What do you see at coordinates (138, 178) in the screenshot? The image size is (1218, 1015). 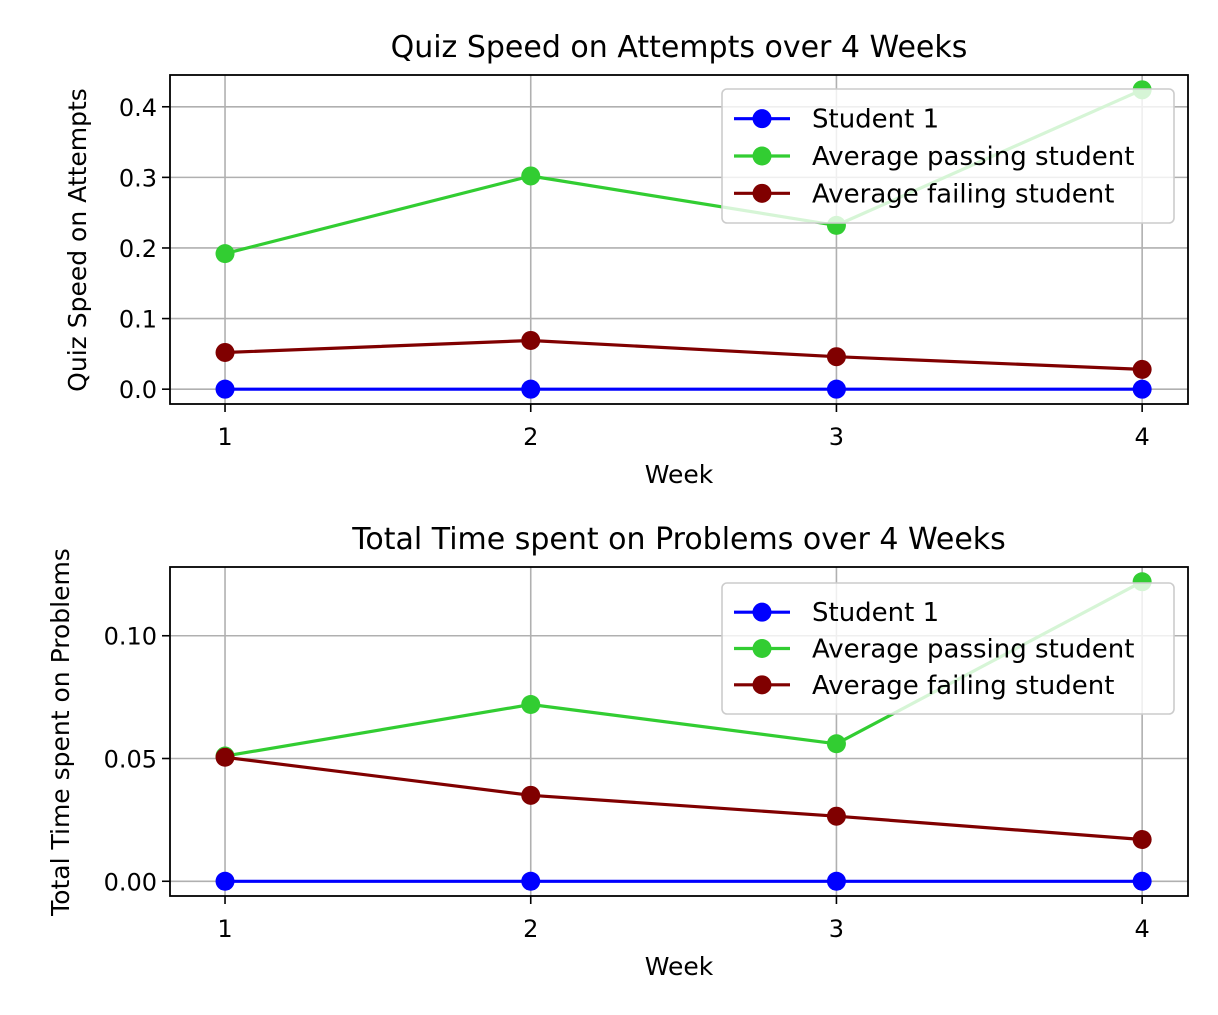 I see `y-tick-label: 0.3` at bounding box center [138, 178].